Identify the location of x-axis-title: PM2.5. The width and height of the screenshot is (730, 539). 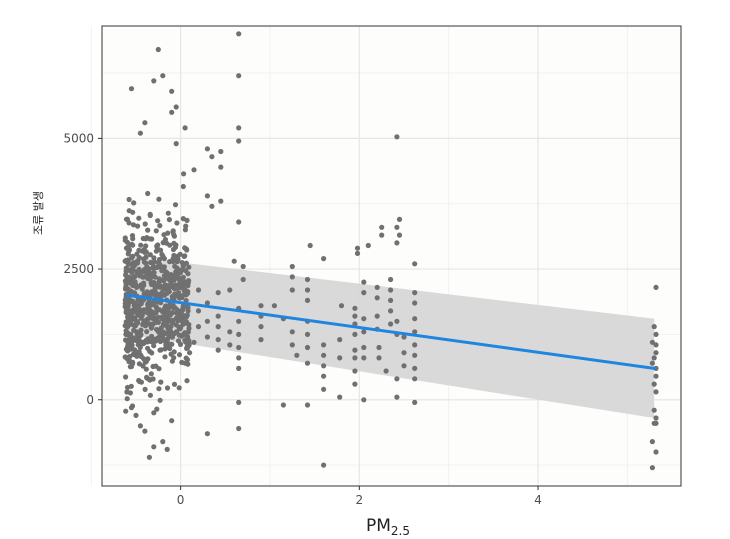
(388, 527).